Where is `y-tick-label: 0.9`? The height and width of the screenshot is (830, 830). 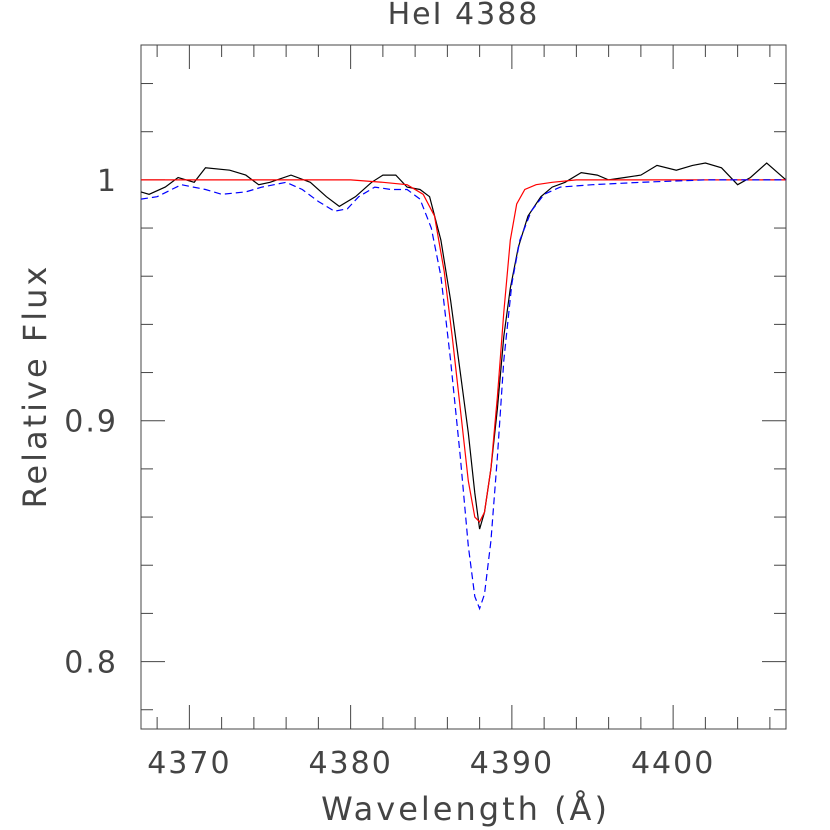 y-tick-label: 0.9 is located at coordinates (91, 422).